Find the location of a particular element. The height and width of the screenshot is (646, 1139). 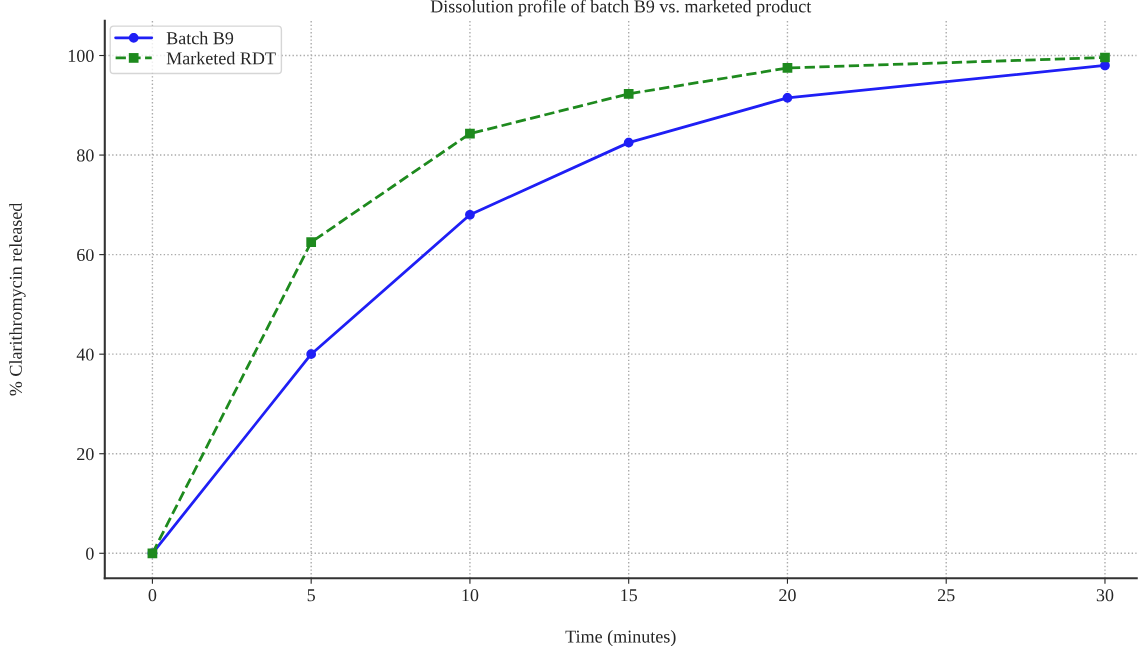

x-tick-label: 30 is located at coordinates (1105, 595).